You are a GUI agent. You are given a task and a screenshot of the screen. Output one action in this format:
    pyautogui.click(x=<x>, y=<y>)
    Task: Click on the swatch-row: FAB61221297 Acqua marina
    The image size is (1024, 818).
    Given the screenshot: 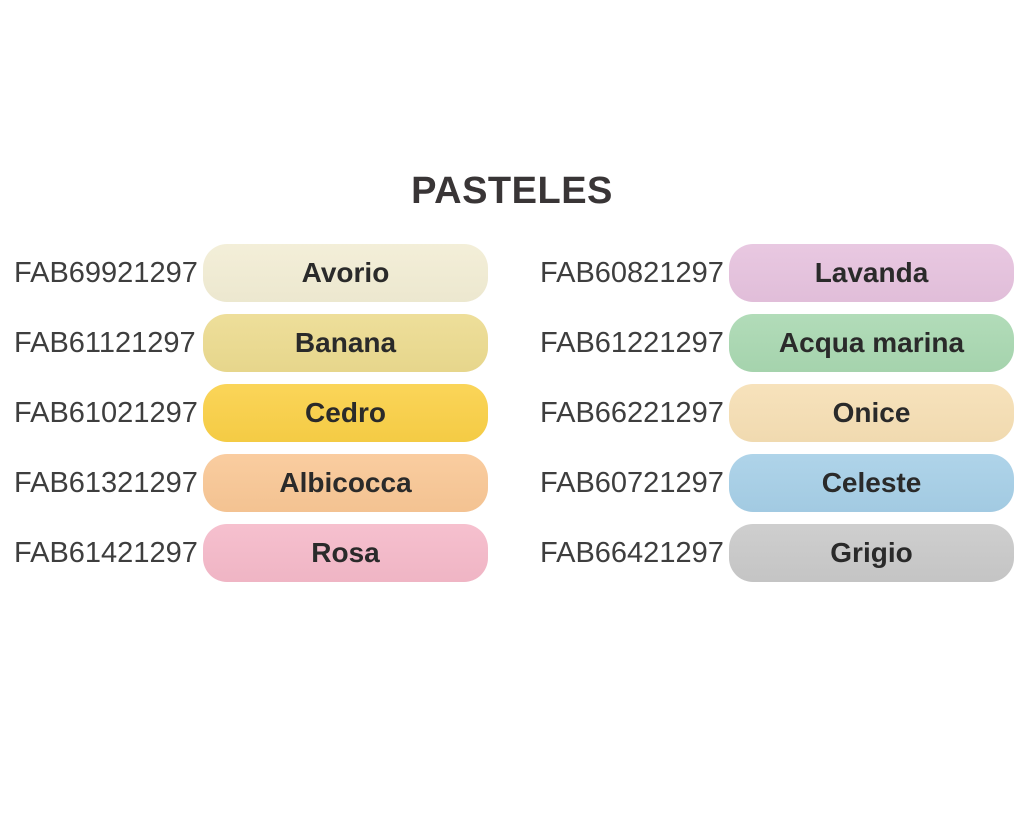 What is the action you would take?
    pyautogui.click(x=777, y=343)
    